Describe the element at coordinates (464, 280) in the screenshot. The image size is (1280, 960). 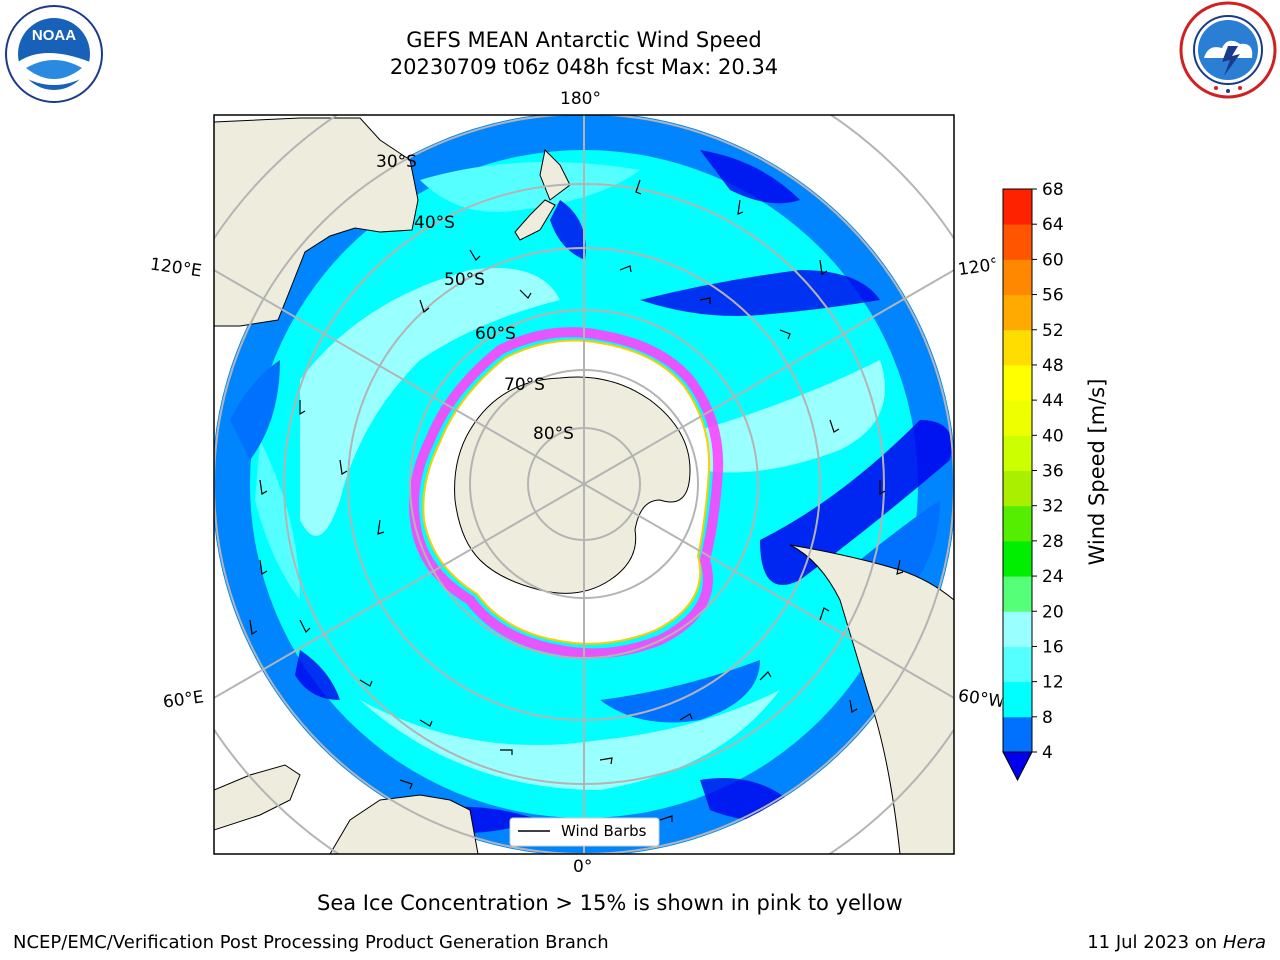
I see `lat-label-50s: 50°S` at that location.